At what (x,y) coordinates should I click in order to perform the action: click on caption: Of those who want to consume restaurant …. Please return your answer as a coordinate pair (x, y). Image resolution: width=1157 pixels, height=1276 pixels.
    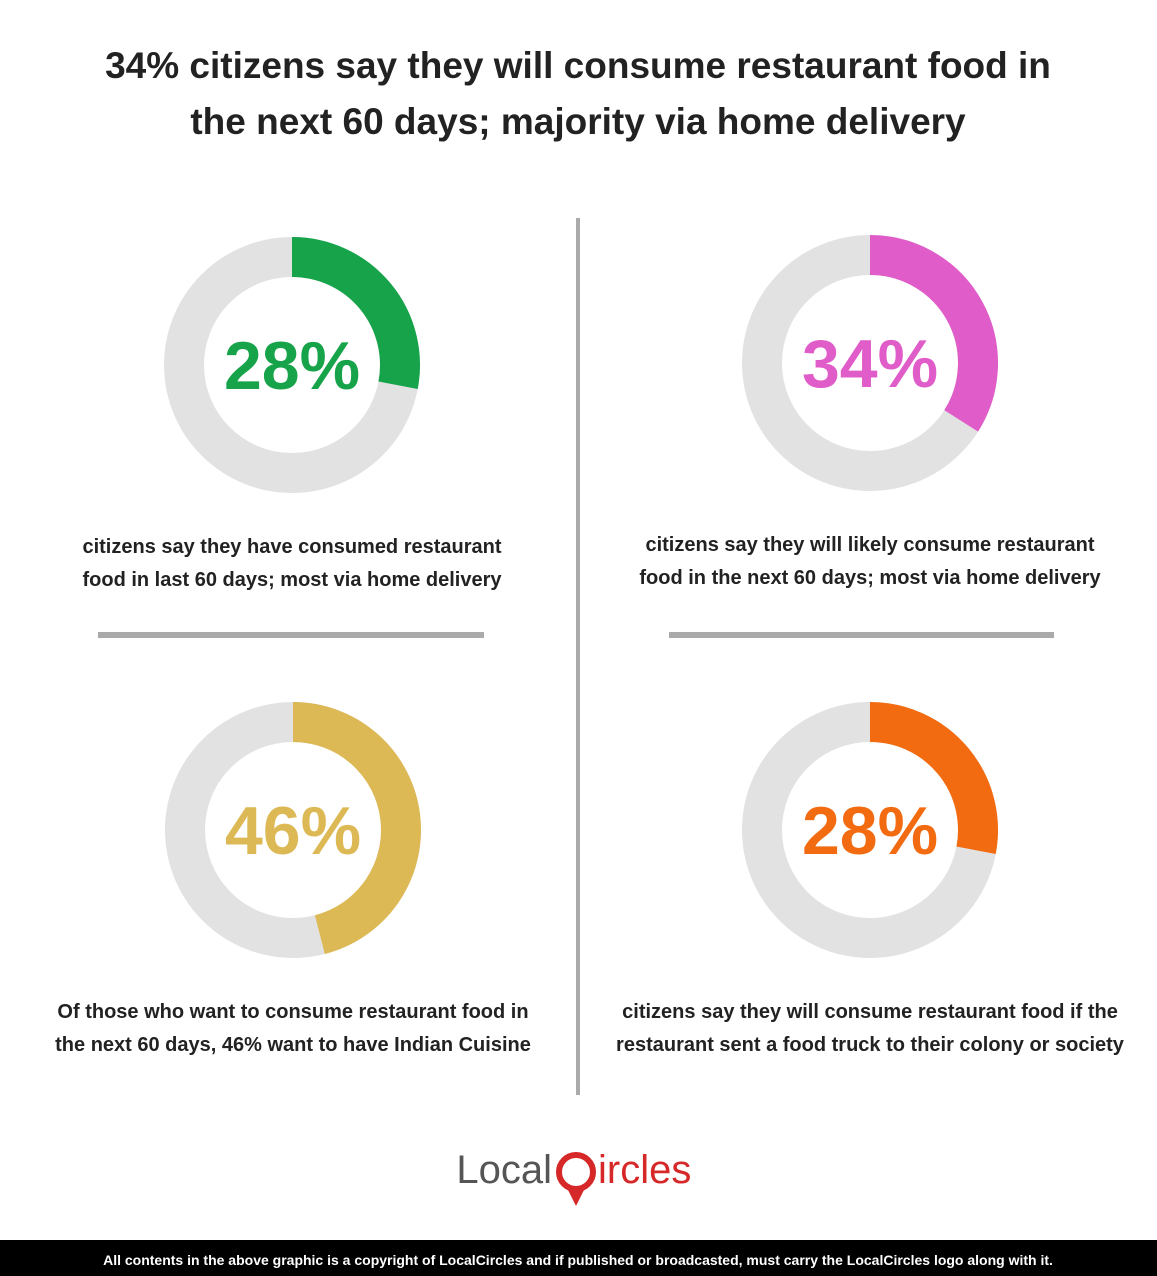
    Looking at the image, I should click on (292, 1012).